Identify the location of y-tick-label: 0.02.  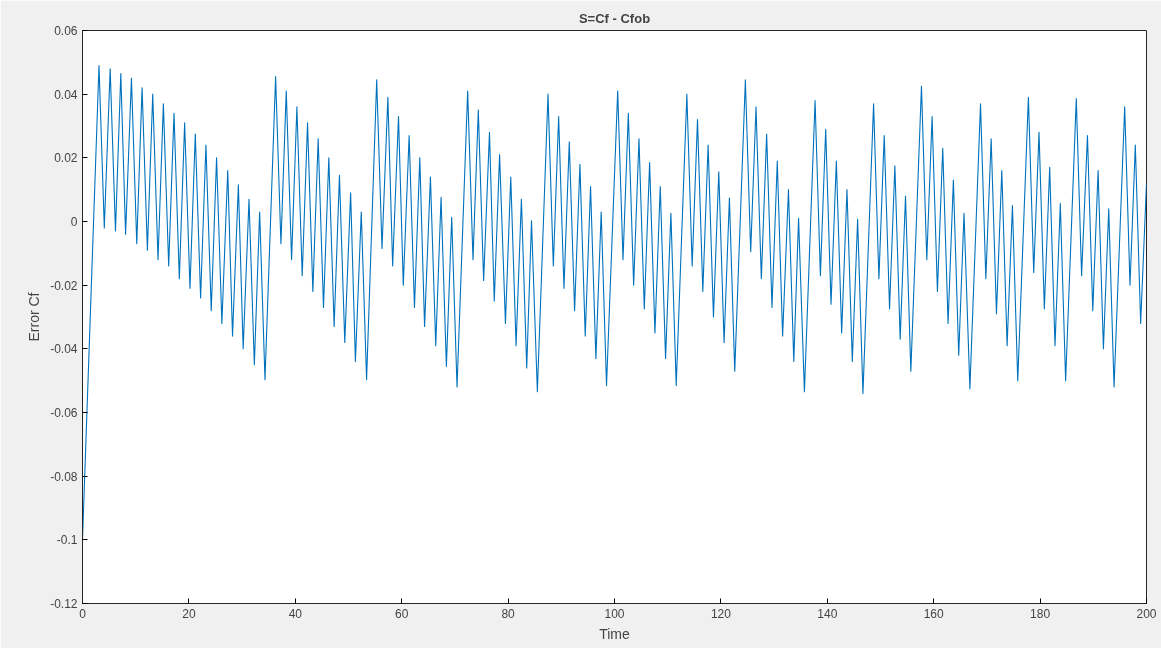
(66, 158).